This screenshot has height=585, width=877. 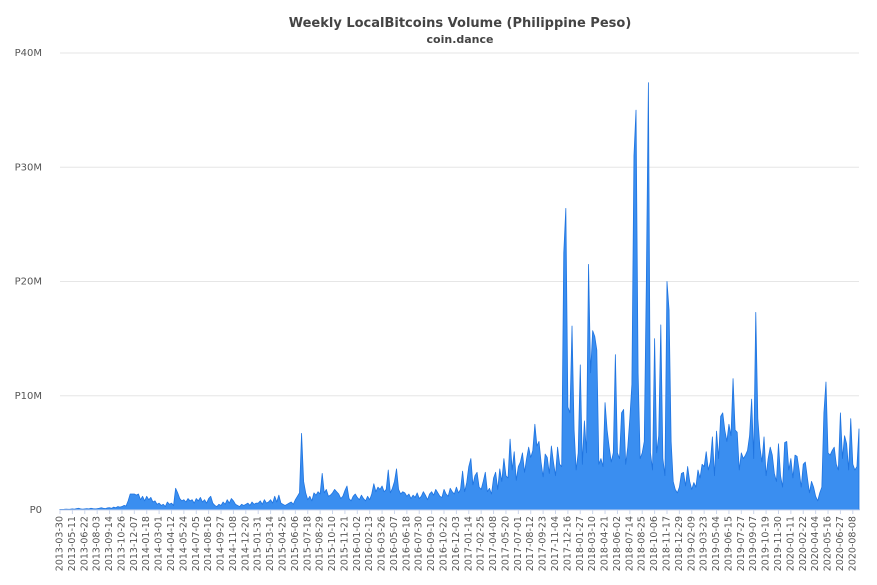 What do you see at coordinates (146, 543) in the screenshot?
I see `x-tick-label: 2014-01-18` at bounding box center [146, 543].